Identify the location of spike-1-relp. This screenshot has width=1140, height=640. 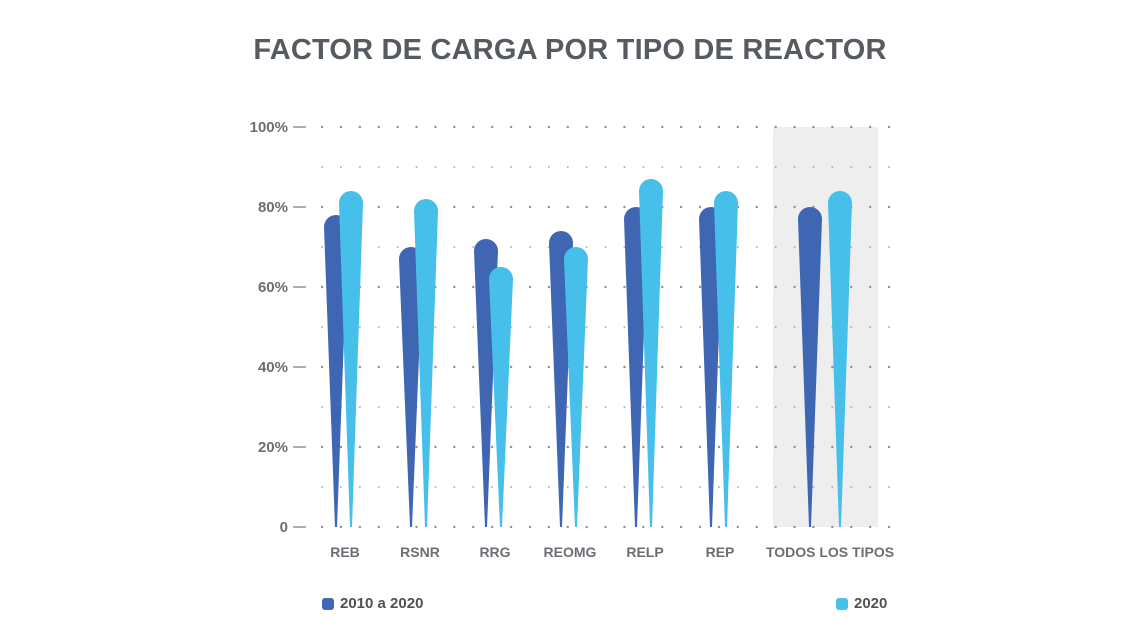
(636, 367).